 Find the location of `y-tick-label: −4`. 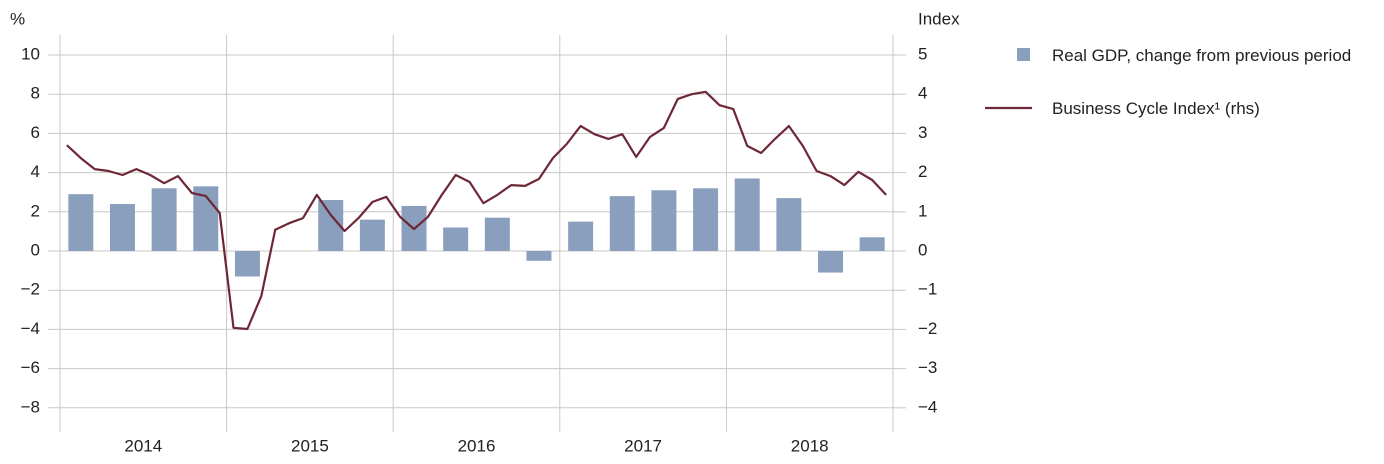

y-tick-label: −4 is located at coordinates (30, 328).